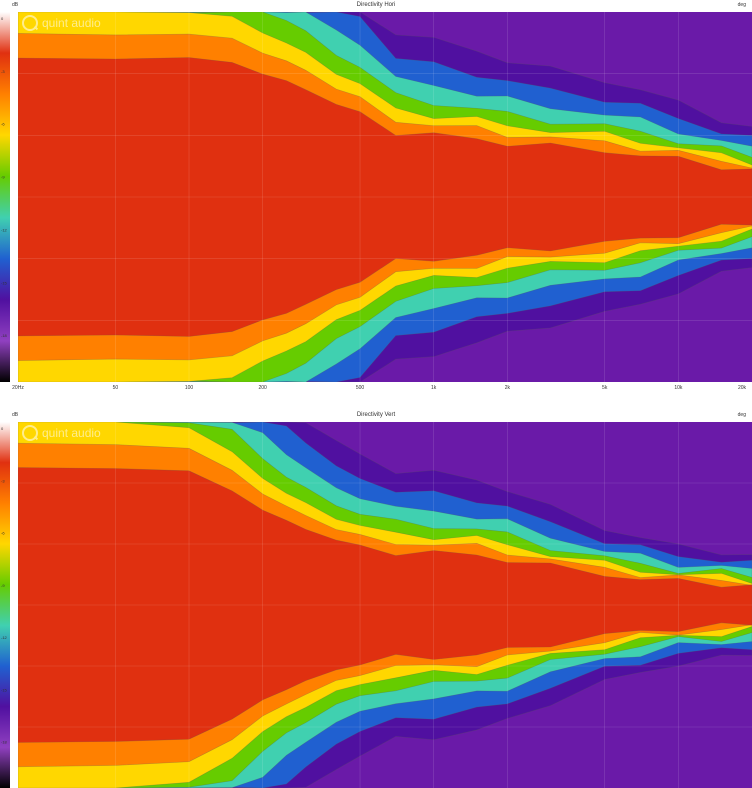  What do you see at coordinates (18, 388) in the screenshot?
I see `x-tick-label: 20Hz` at bounding box center [18, 388].